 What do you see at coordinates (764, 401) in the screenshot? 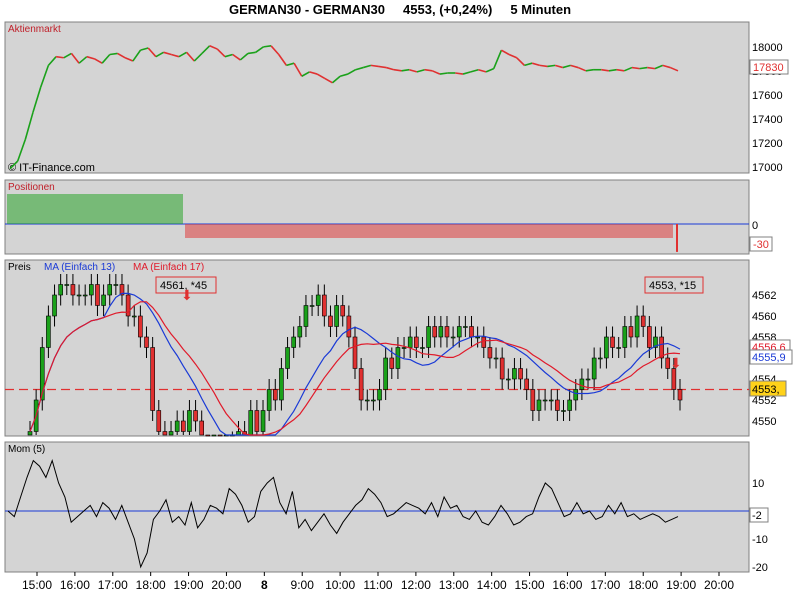
I see `tick-label: 4552` at bounding box center [764, 401].